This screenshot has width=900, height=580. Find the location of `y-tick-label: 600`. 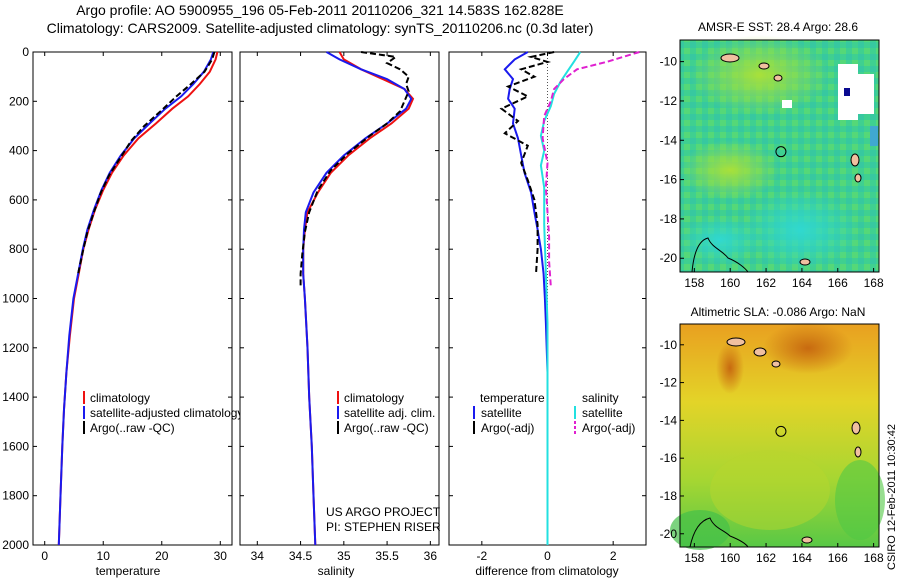

y-tick-label: 600 is located at coordinates (19, 200).